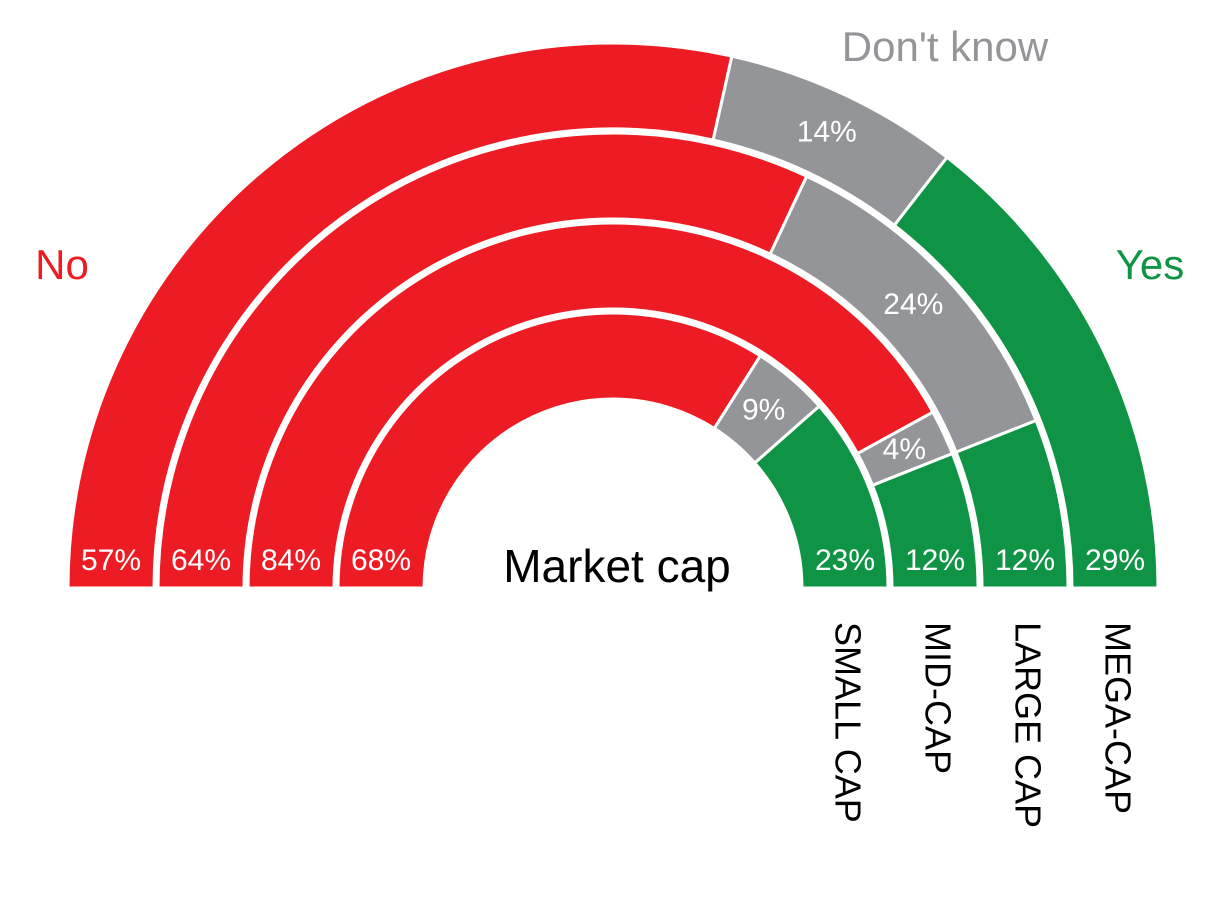  I want to click on category-label: LARGE CAP, so click(1027, 725).